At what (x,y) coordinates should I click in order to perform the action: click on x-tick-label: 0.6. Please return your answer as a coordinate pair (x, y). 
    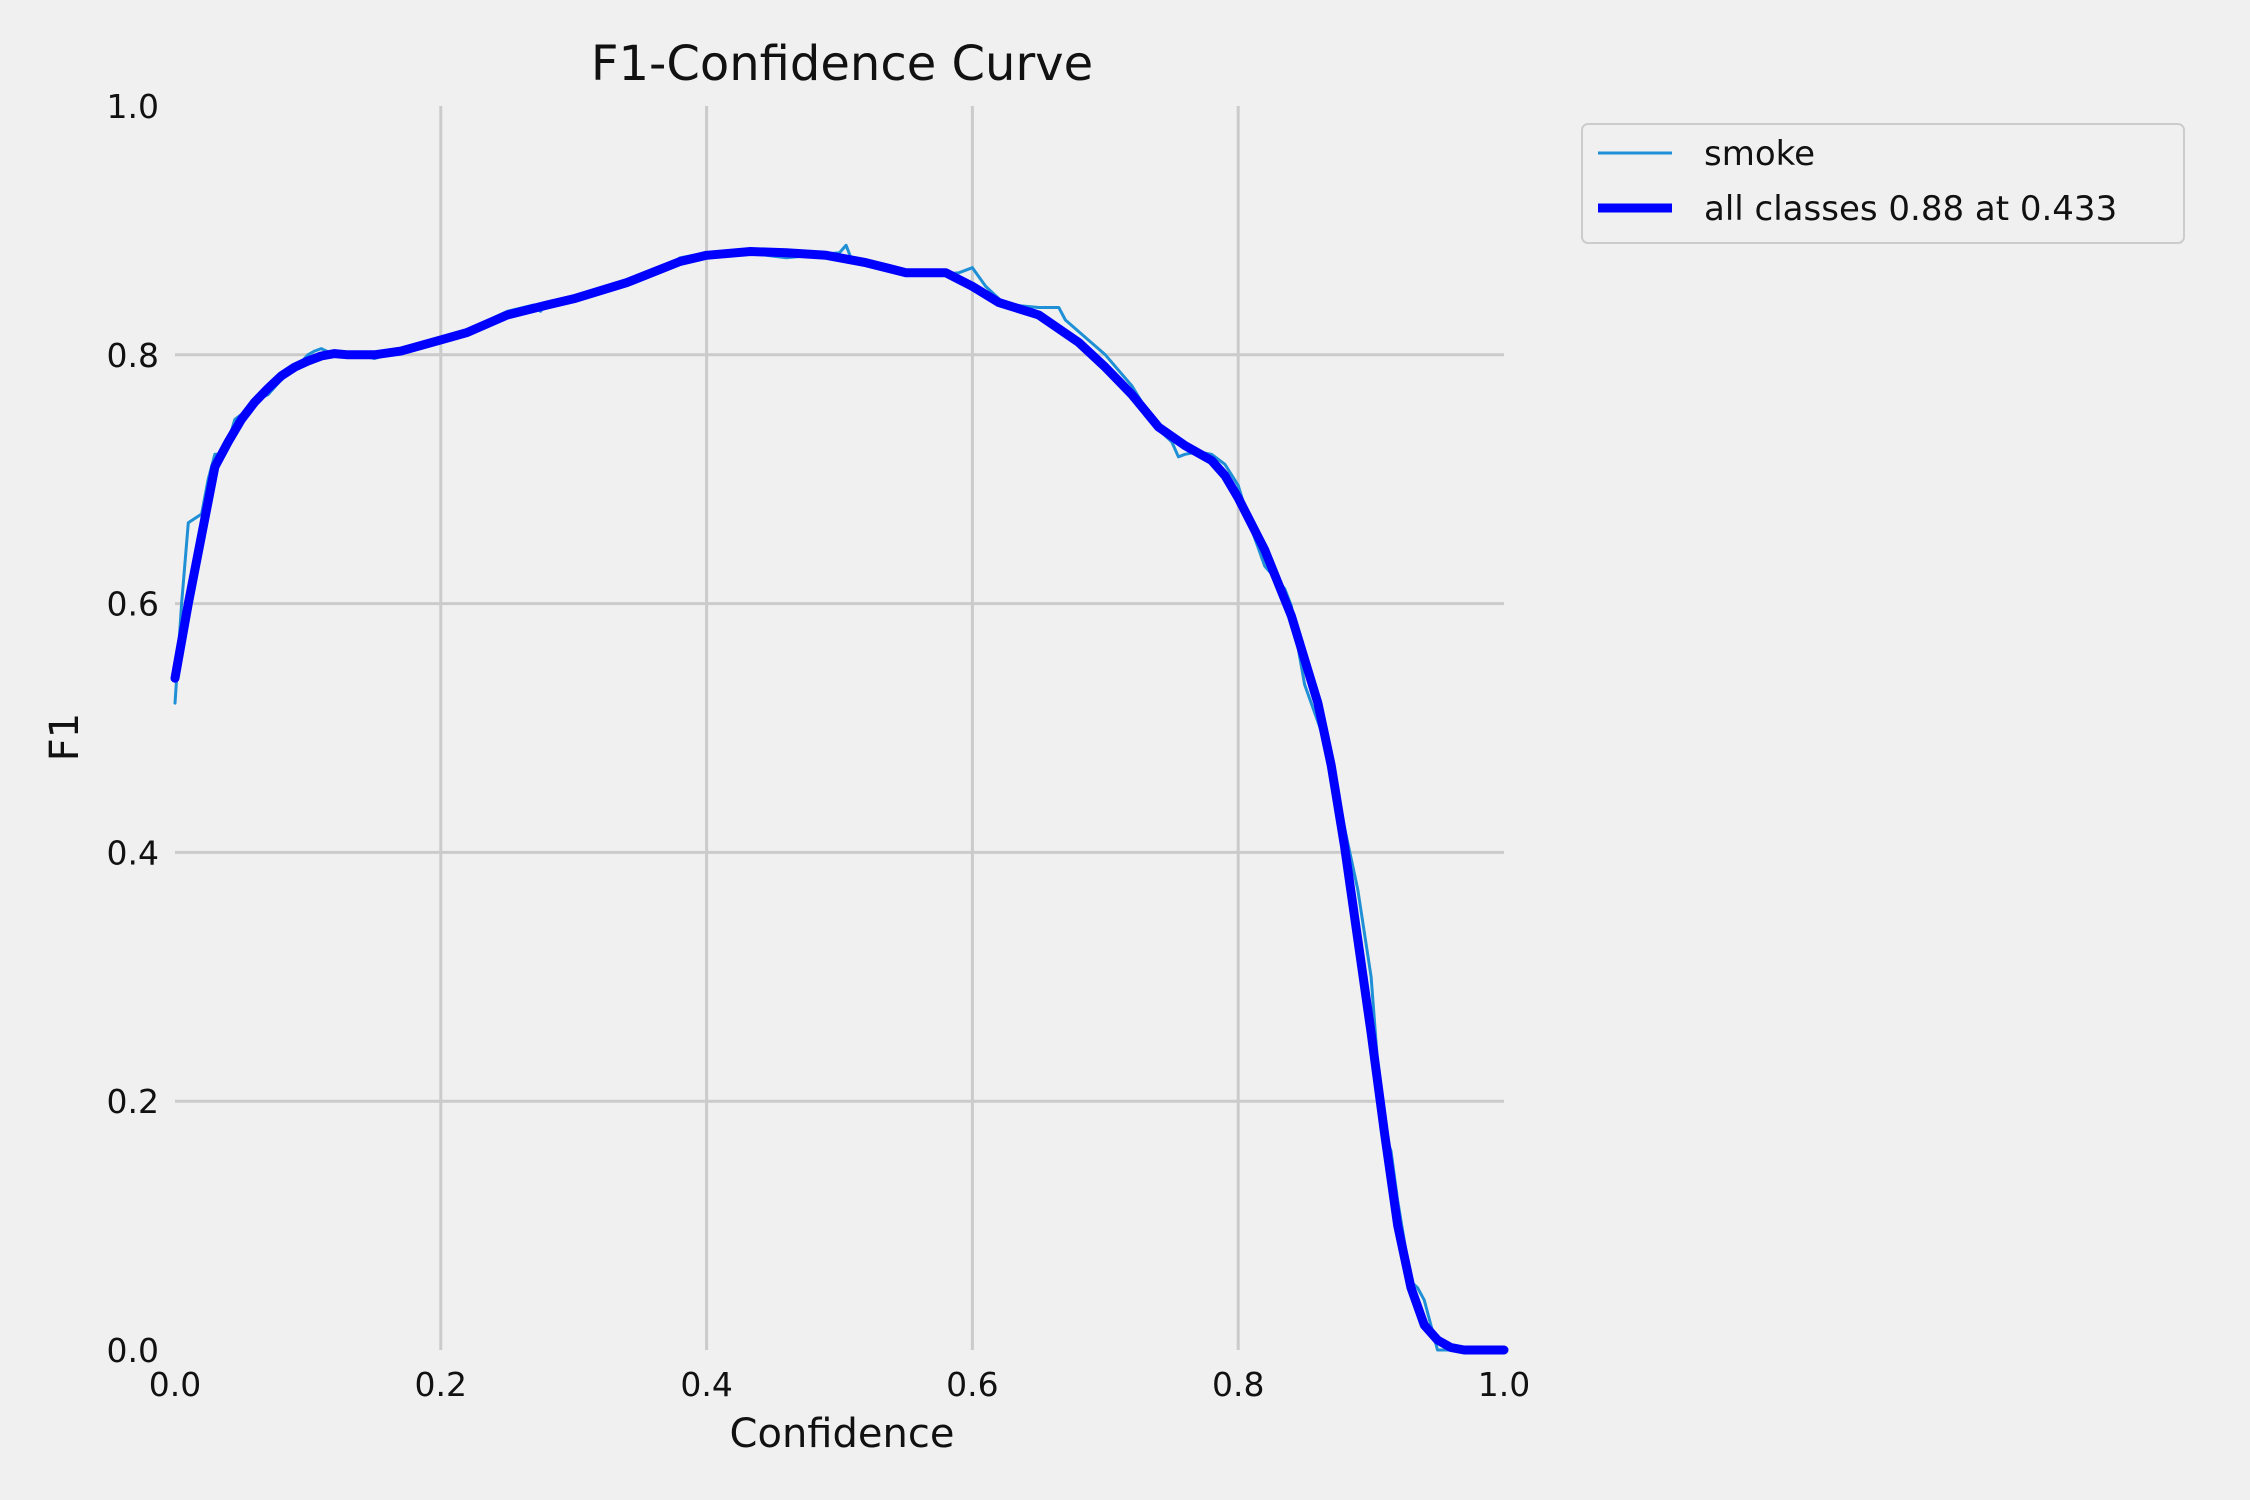
    Looking at the image, I should click on (972, 1384).